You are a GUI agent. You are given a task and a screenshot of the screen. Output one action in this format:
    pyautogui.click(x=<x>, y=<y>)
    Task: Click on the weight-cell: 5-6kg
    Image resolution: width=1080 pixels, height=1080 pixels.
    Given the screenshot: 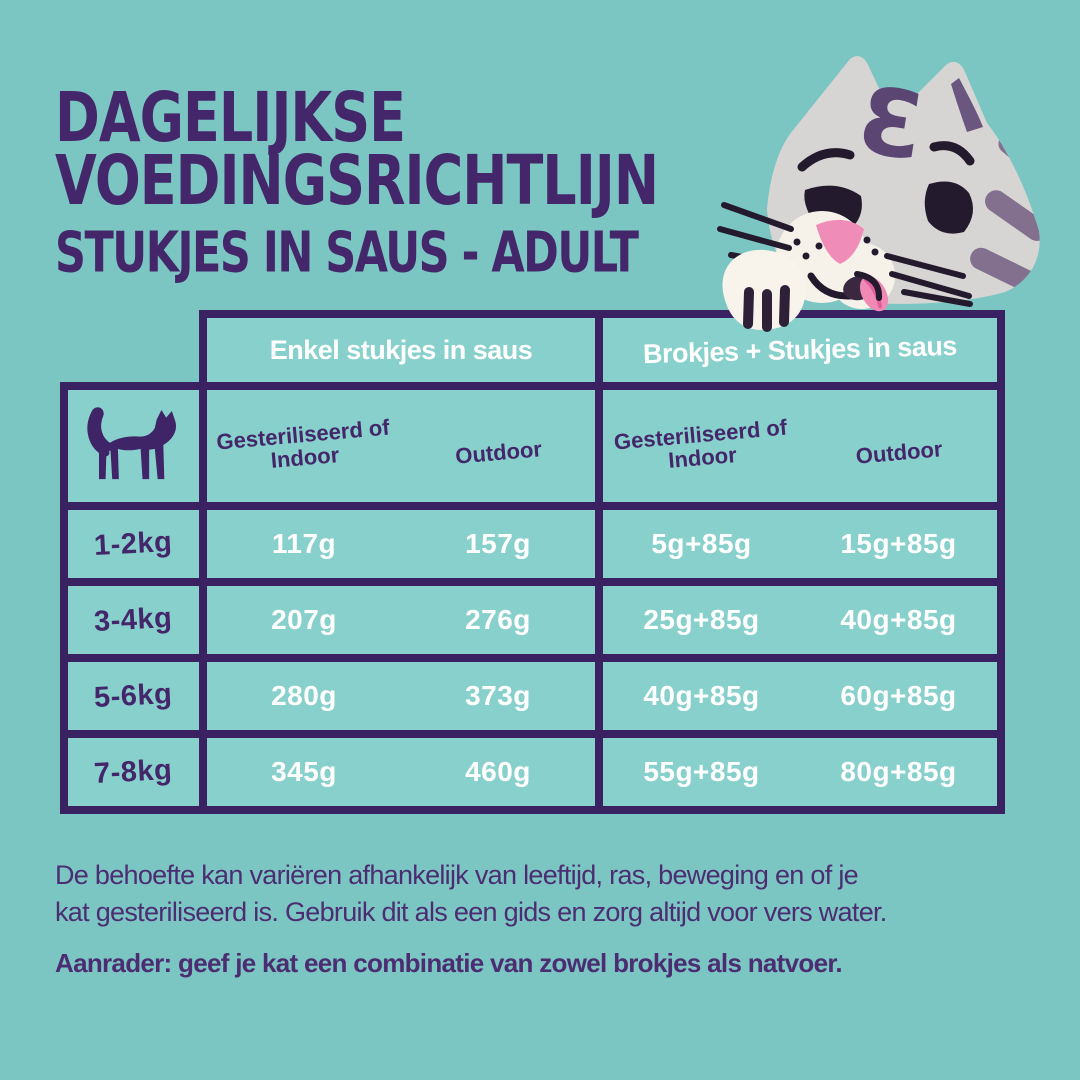 What is the action you would take?
    pyautogui.click(x=133, y=696)
    